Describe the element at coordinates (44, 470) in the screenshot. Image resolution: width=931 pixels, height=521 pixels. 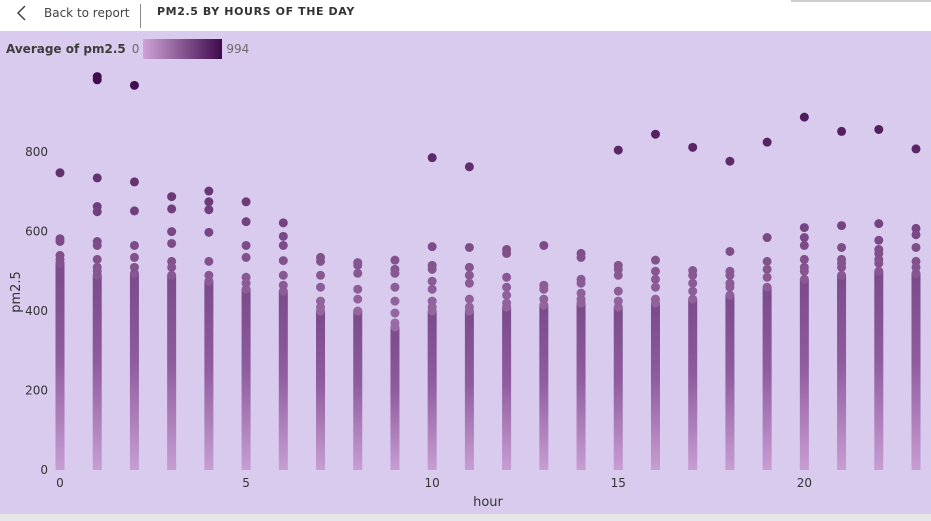
I see `y-tick-label: 0` at that location.